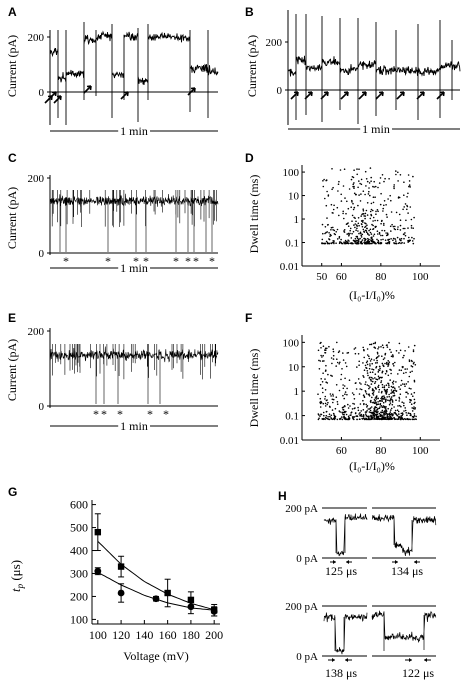 The width and height of the screenshot is (468, 684). I want to click on panel-f-xtick-label: 80, so click(381, 451).